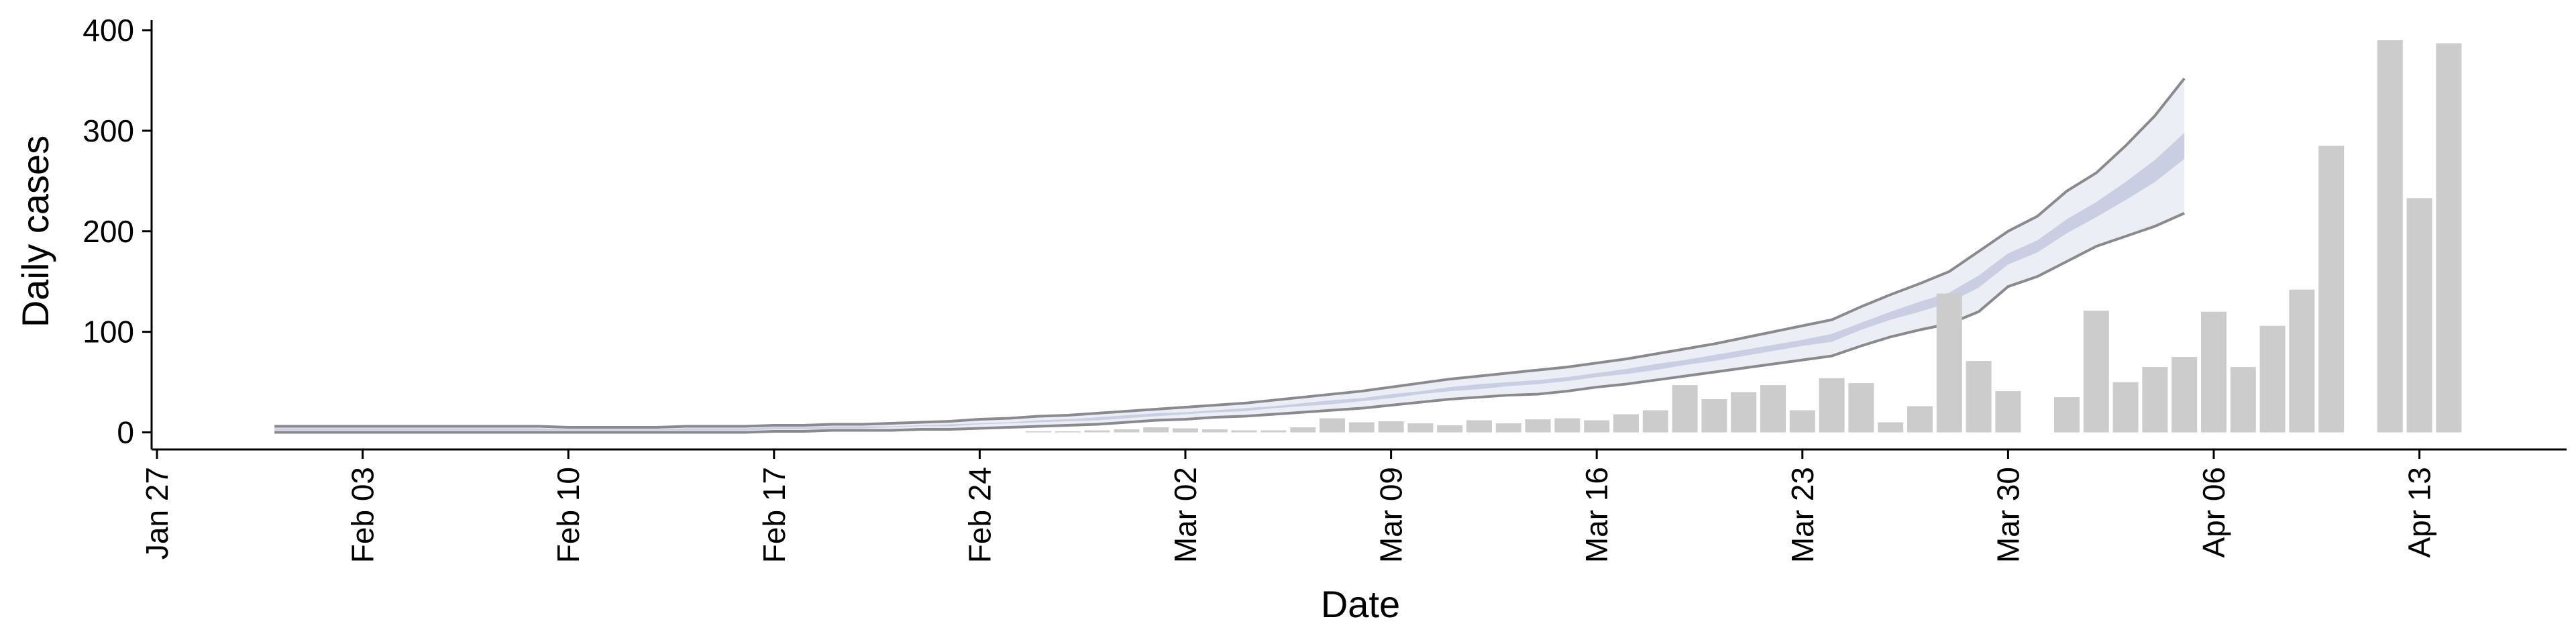 The width and height of the screenshot is (2576, 644). What do you see at coordinates (1802, 515) in the screenshot?
I see `x-tick-label: Mar 23` at bounding box center [1802, 515].